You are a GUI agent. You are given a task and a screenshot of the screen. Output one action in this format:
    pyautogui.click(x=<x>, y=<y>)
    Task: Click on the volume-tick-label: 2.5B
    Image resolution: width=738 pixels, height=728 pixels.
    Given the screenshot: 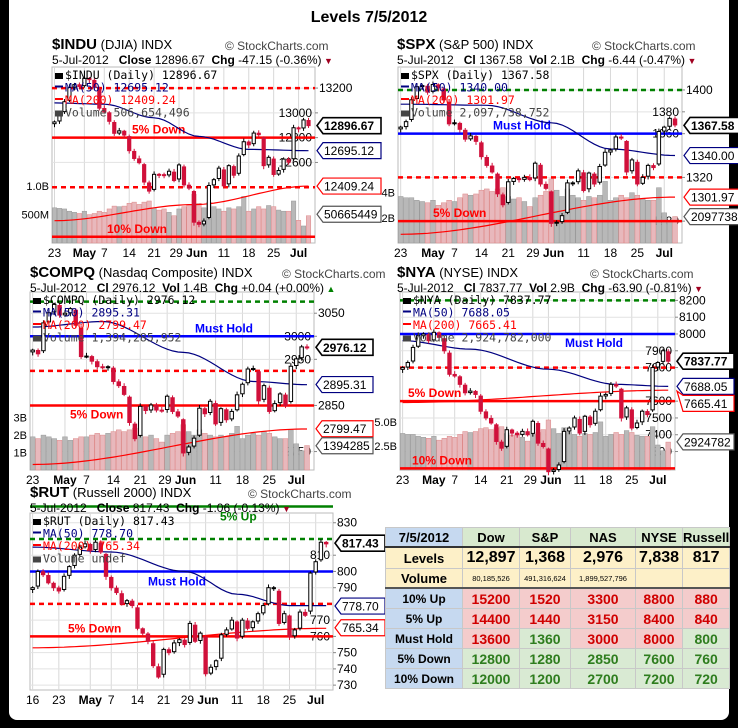 What is the action you would take?
    pyautogui.click(x=385, y=447)
    